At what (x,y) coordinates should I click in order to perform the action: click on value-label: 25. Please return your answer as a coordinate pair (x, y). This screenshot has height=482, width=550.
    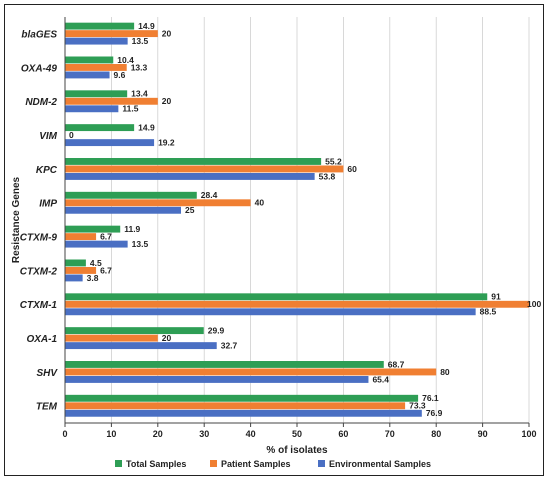
    Looking at the image, I should click on (190, 210).